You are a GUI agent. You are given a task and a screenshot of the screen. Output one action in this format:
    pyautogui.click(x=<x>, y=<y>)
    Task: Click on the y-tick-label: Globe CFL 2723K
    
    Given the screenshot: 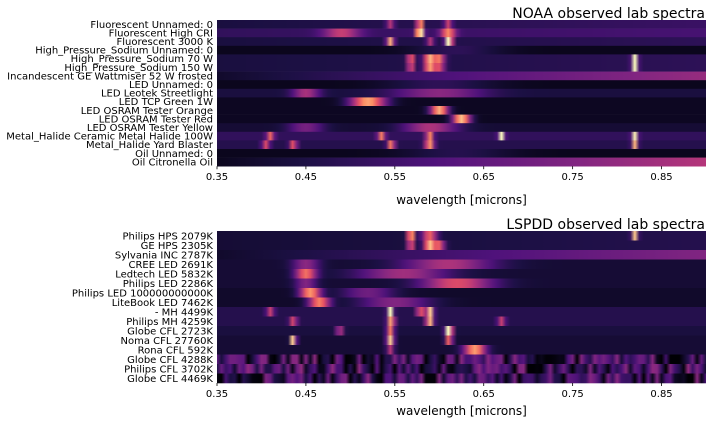 What is the action you would take?
    pyautogui.click(x=170, y=331)
    